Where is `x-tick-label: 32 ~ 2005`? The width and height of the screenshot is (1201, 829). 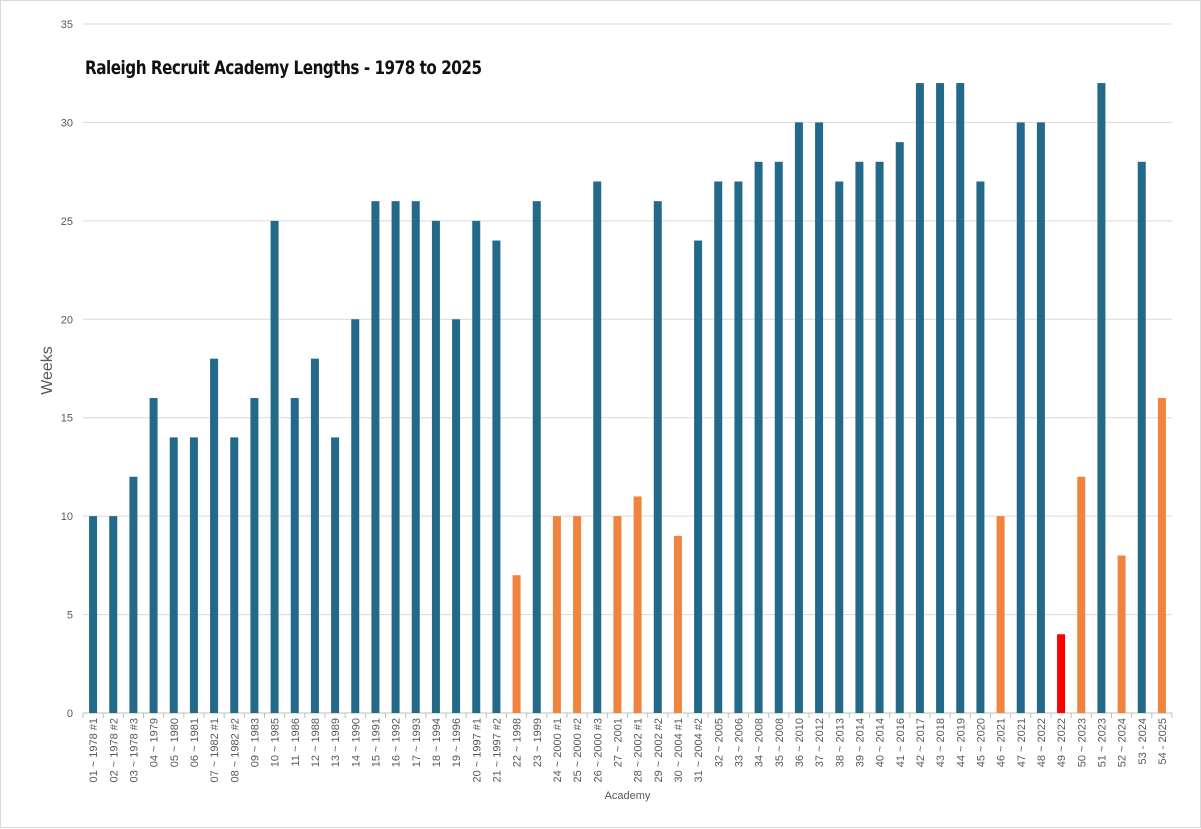
x-tick-label: 32 ~ 2005 is located at coordinates (719, 742).